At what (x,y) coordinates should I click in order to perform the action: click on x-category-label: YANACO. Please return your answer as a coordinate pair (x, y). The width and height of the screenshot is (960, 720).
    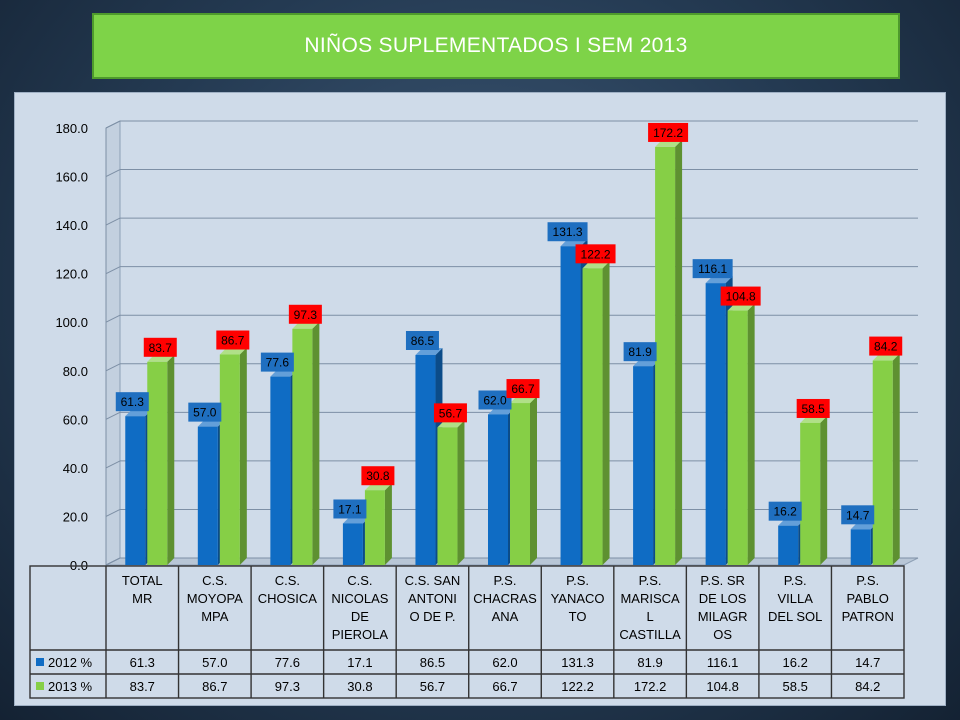
    Looking at the image, I should click on (578, 598).